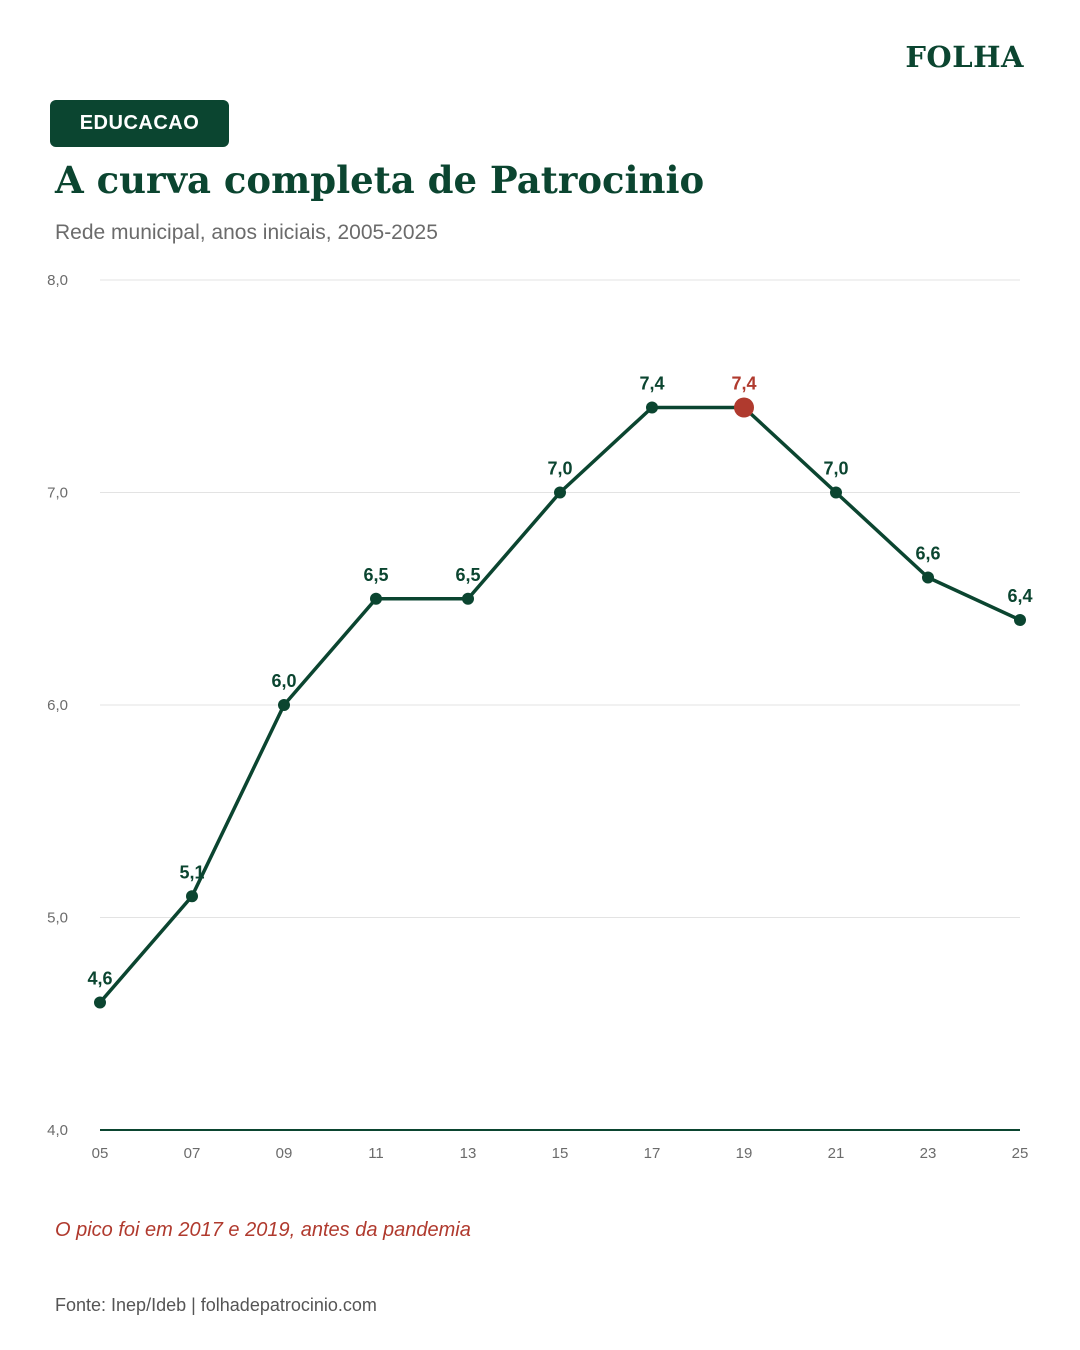 This screenshot has width=1080, height=1350. What do you see at coordinates (927, 554) in the screenshot?
I see `data-label: 6,6` at bounding box center [927, 554].